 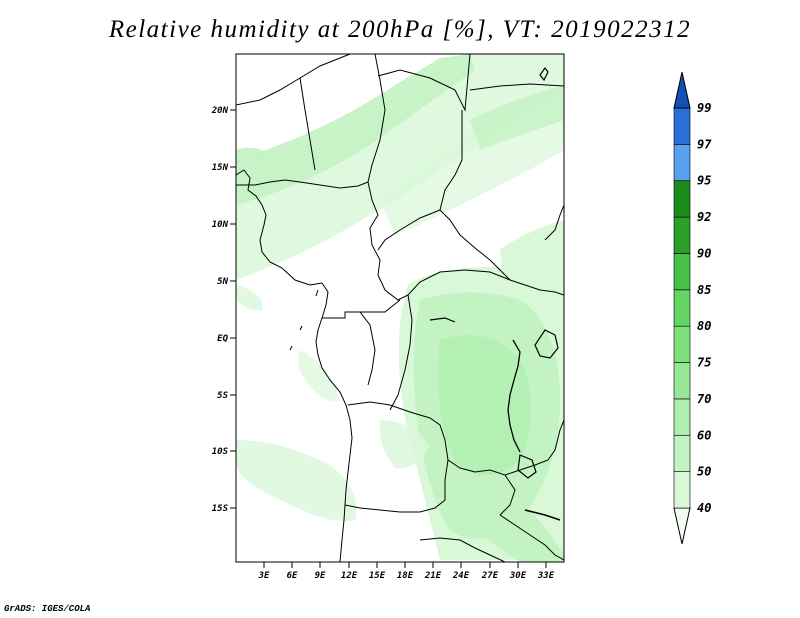 What do you see at coordinates (704, 472) in the screenshot?
I see `colorbar-label: 50` at bounding box center [704, 472].